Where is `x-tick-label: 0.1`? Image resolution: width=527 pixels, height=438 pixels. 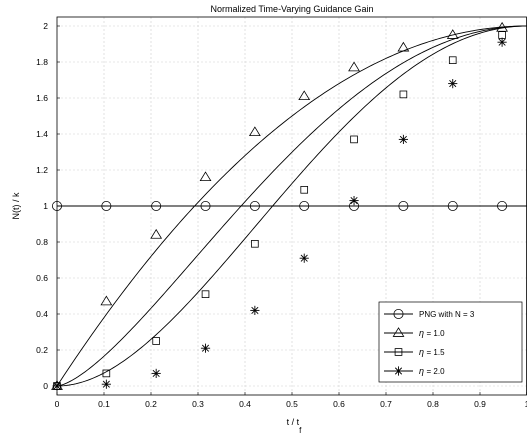
x-tick-label: 0.1 is located at coordinates (104, 404).